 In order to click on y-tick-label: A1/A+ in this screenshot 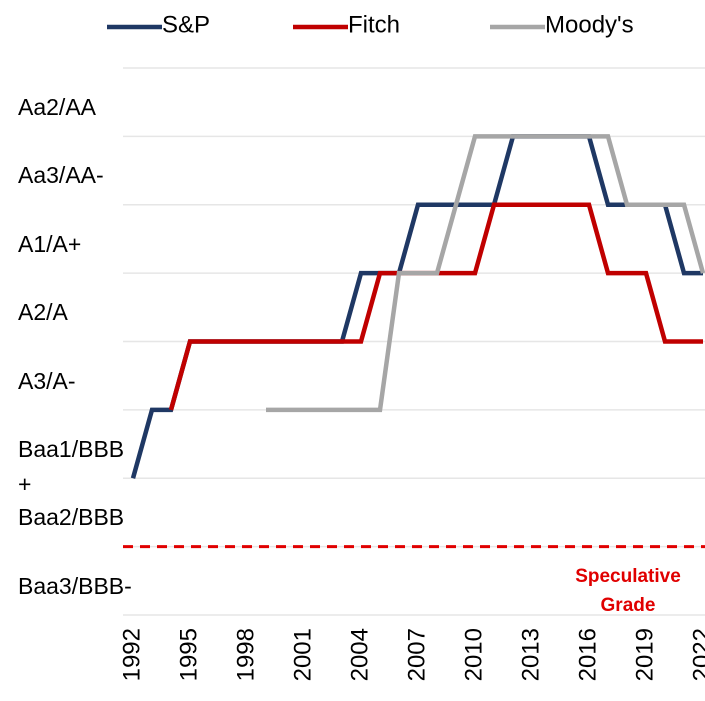, I will do `click(50, 243)`.